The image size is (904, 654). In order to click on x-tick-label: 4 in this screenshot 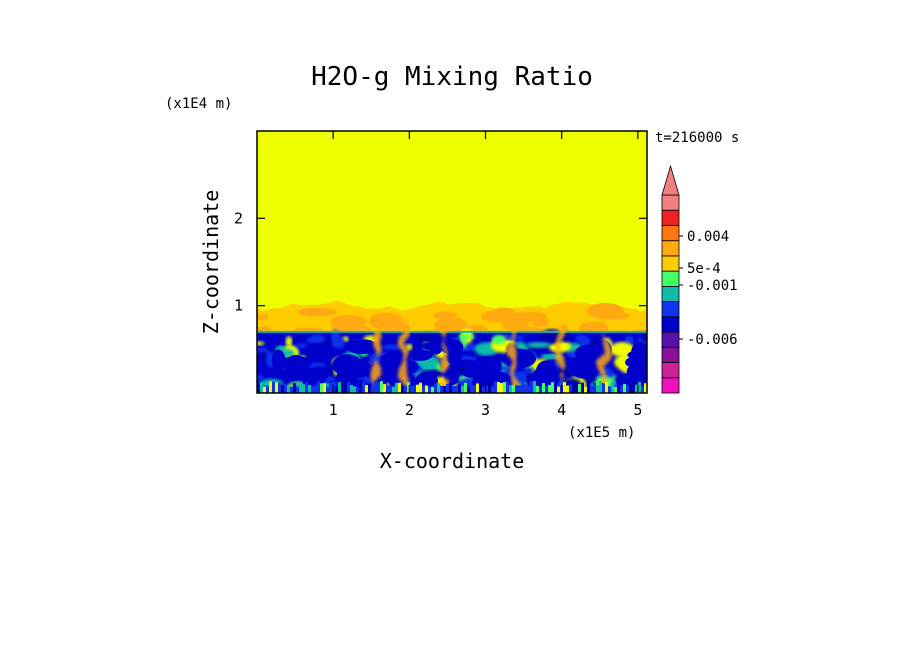, I will do `click(561, 410)`.